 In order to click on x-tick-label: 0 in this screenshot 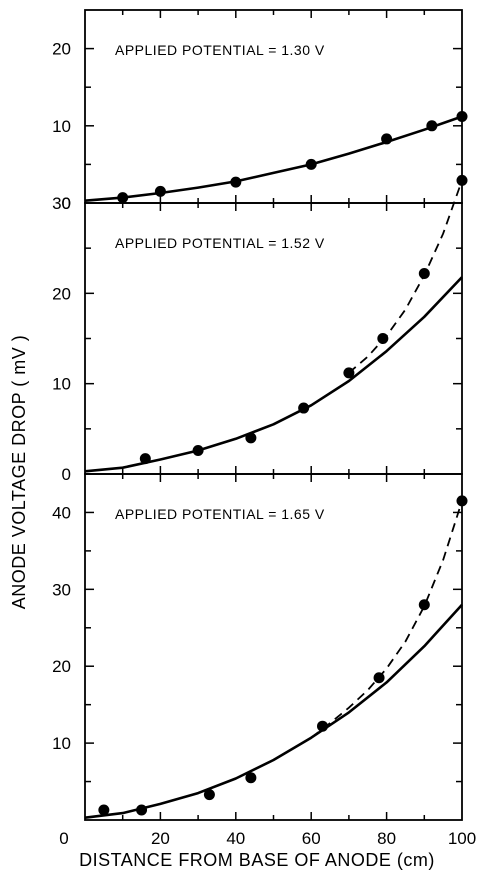, I will do `click(63, 838)`.